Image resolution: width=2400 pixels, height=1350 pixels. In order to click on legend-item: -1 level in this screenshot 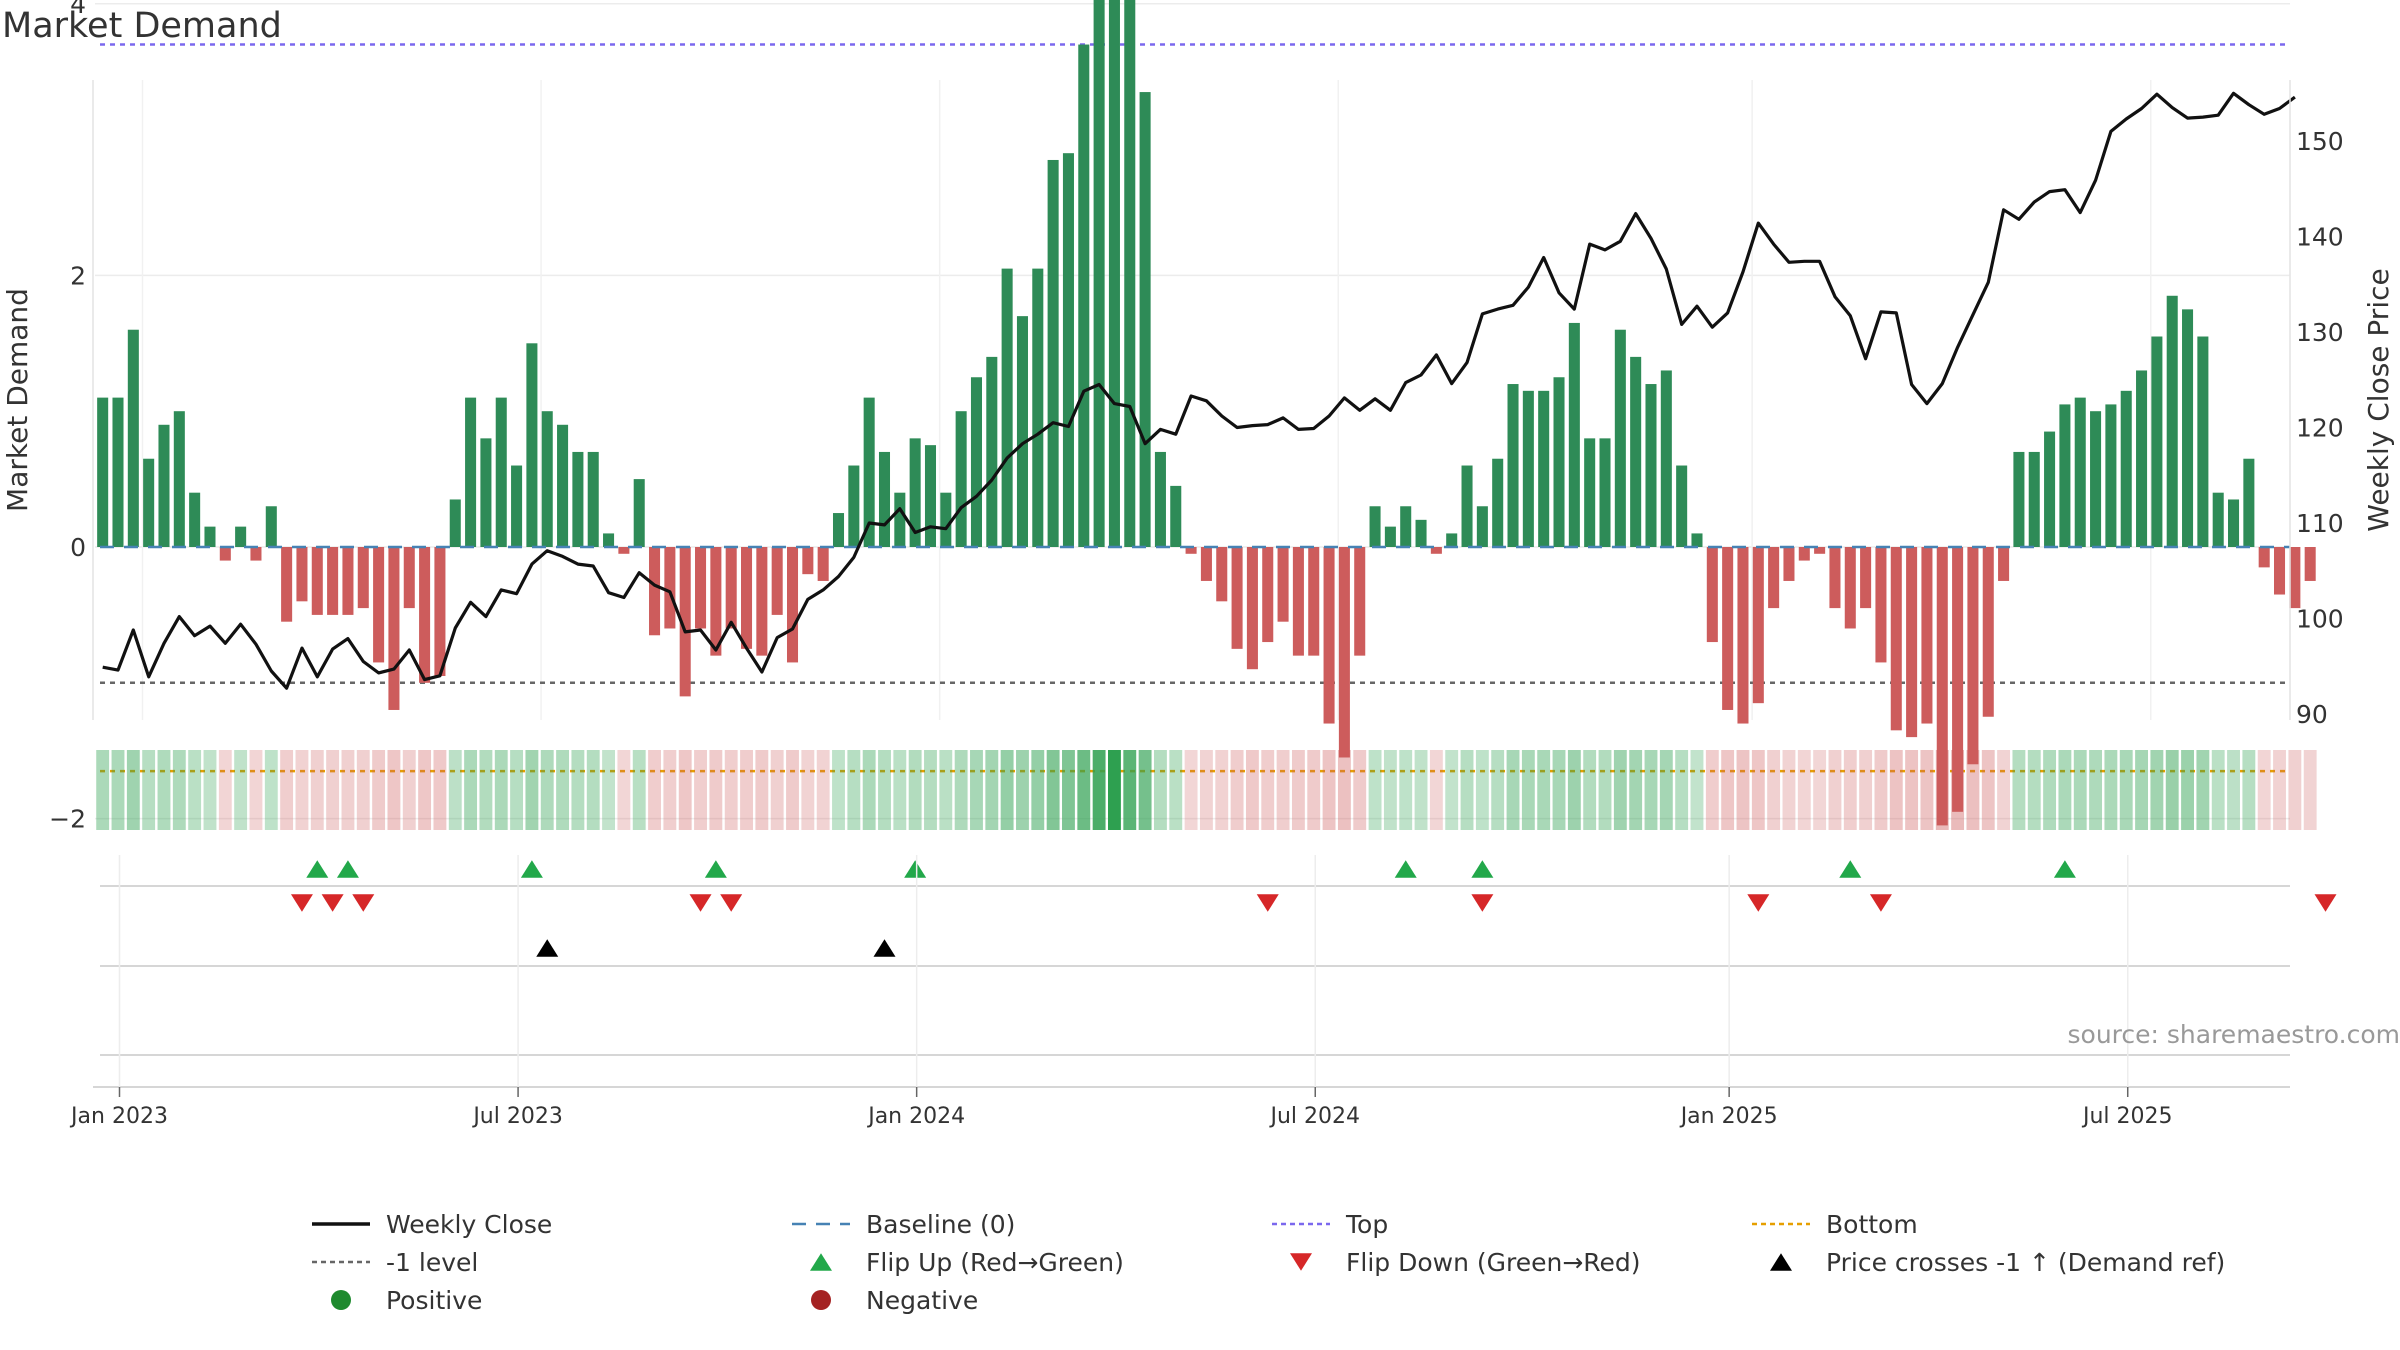, I will do `click(394, 1262)`.